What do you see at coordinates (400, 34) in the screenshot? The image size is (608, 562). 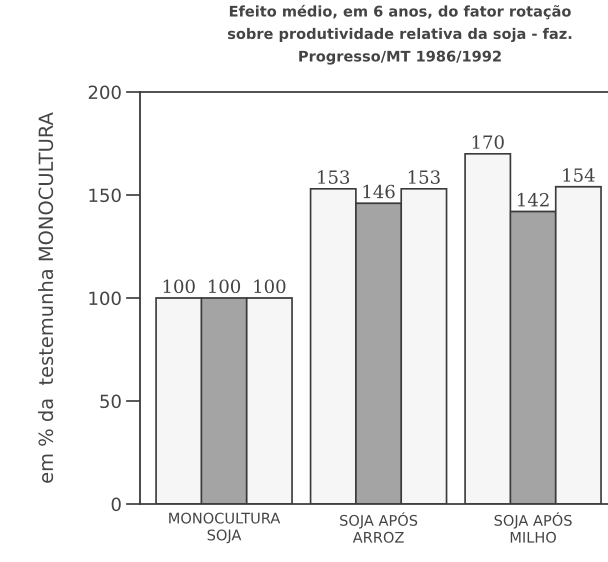 I see `chart-title: Efeito médio, em 6 anos, do fator rotação sobre produtividade relativa da soja - faz. Progresso/MT 1986/1992` at bounding box center [400, 34].